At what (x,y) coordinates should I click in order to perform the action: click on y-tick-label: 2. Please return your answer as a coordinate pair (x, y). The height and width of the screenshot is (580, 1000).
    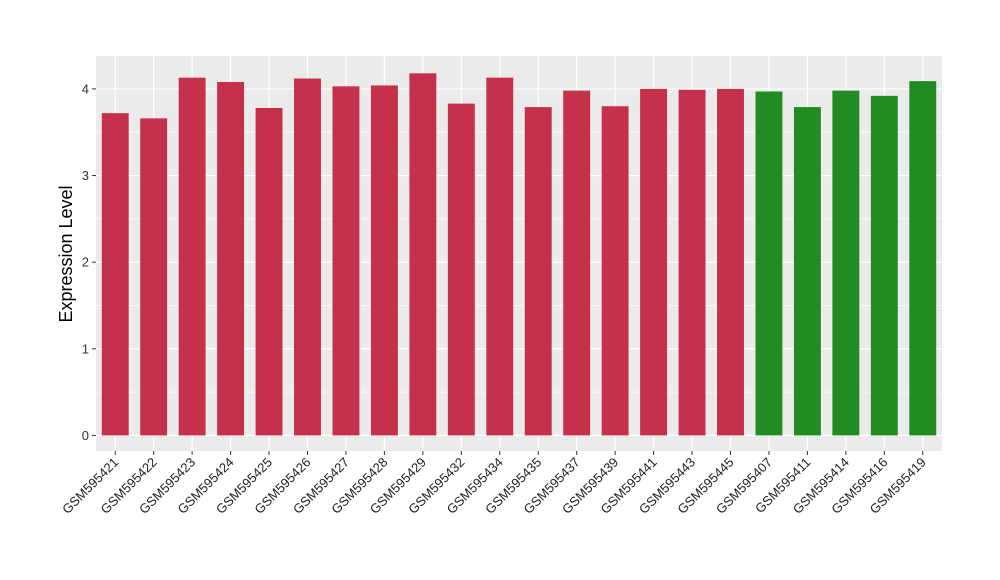
    Looking at the image, I should click on (85, 262).